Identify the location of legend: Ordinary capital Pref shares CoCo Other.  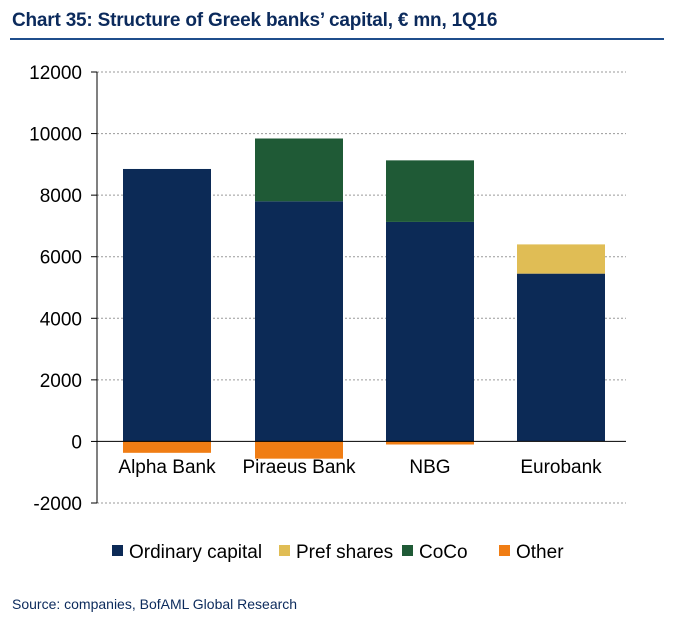
(338, 552).